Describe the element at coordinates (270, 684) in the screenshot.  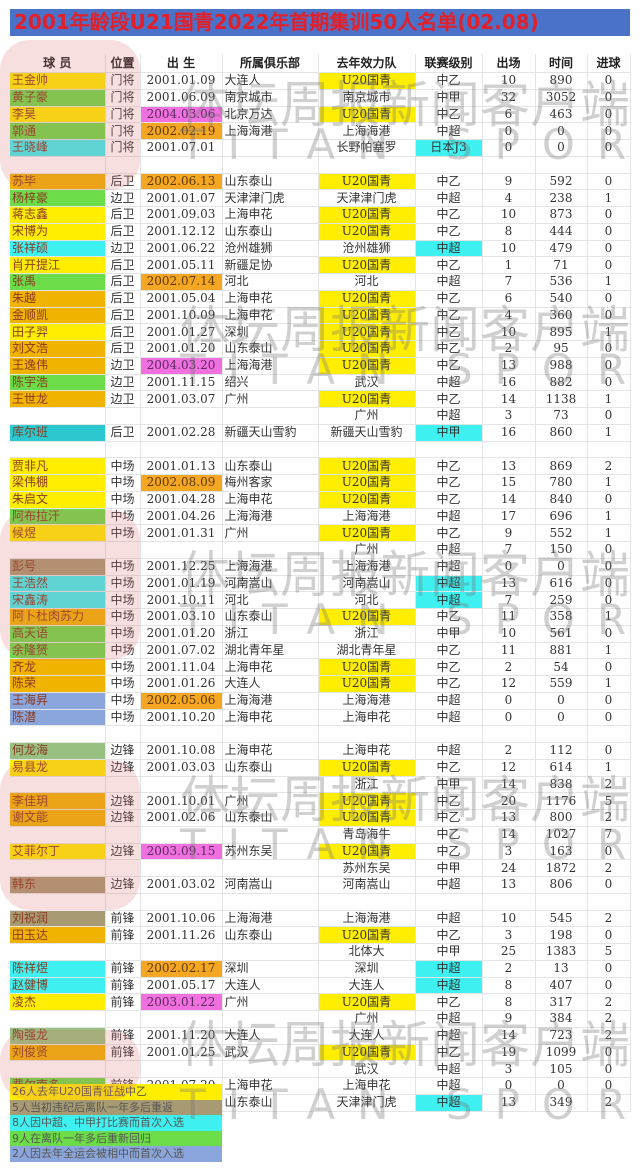
I see `club-cell: 大连人` at that location.